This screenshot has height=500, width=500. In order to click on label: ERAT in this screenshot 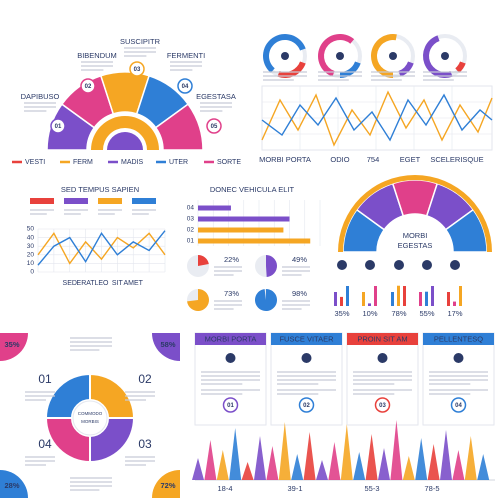, I will do `click(86, 283)`.